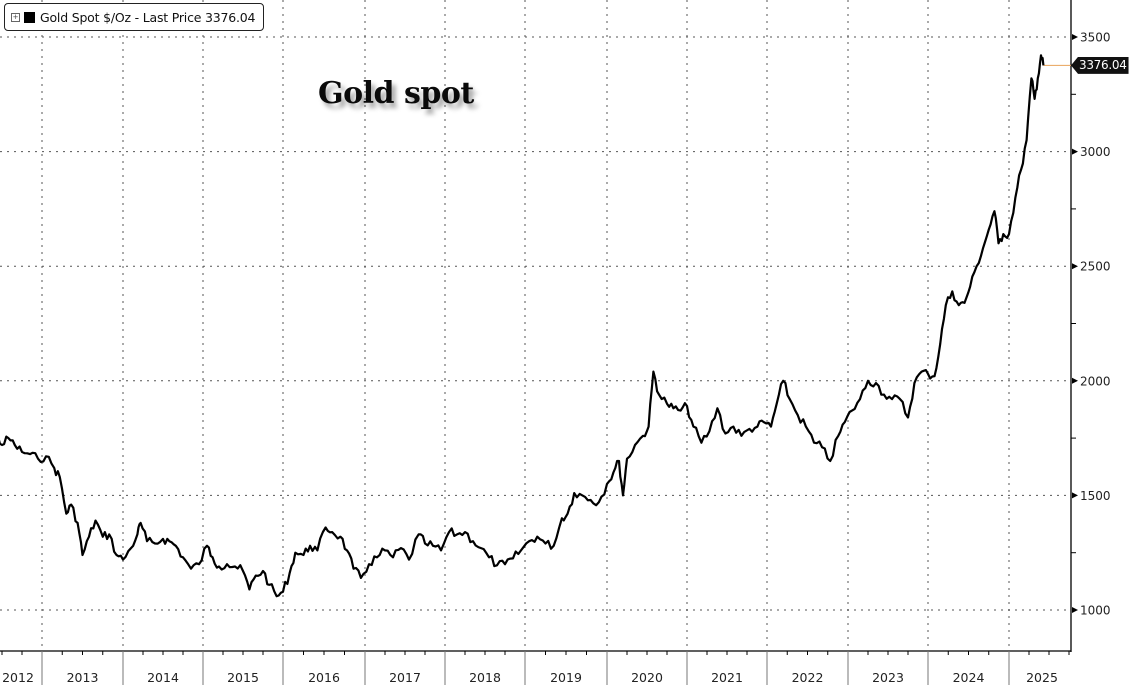 This screenshot has width=1129, height=689. I want to click on legend-swatch, so click(29, 17).